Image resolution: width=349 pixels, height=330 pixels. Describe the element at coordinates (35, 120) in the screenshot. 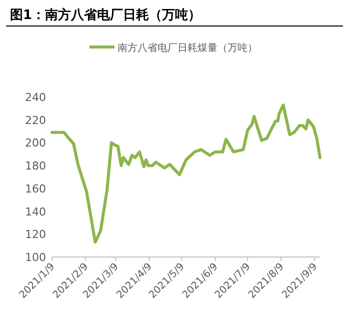

I see `y-tick-label: 220` at that location.